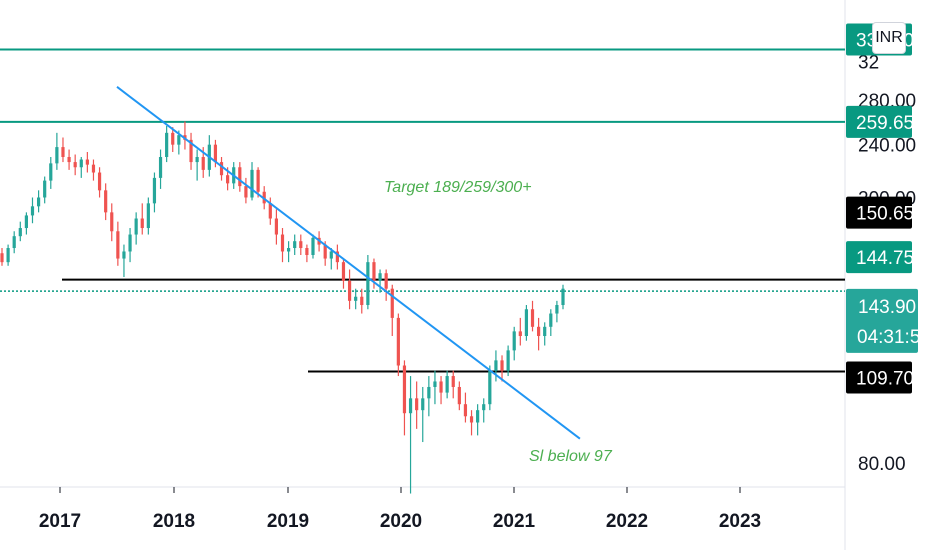 The height and width of the screenshot is (550, 932). I want to click on time-tick-label: 2022, so click(627, 521).